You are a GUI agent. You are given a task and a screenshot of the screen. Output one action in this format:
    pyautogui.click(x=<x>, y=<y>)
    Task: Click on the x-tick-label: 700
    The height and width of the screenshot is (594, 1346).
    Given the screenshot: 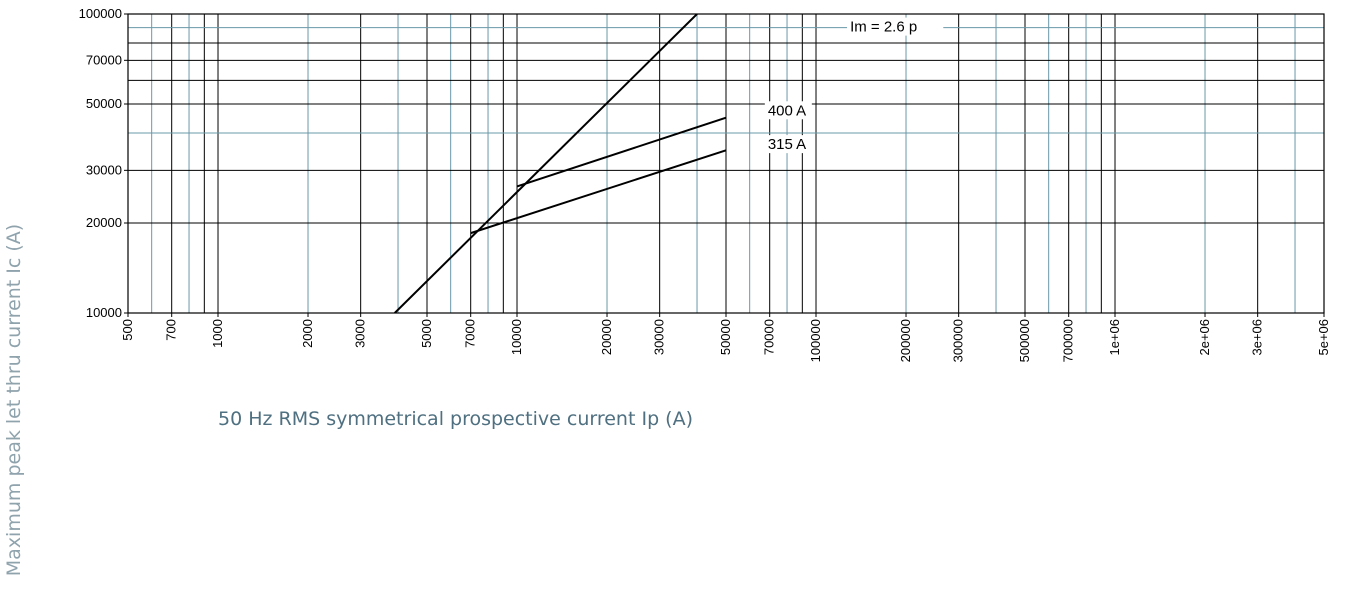 What is the action you would take?
    pyautogui.click(x=171, y=330)
    